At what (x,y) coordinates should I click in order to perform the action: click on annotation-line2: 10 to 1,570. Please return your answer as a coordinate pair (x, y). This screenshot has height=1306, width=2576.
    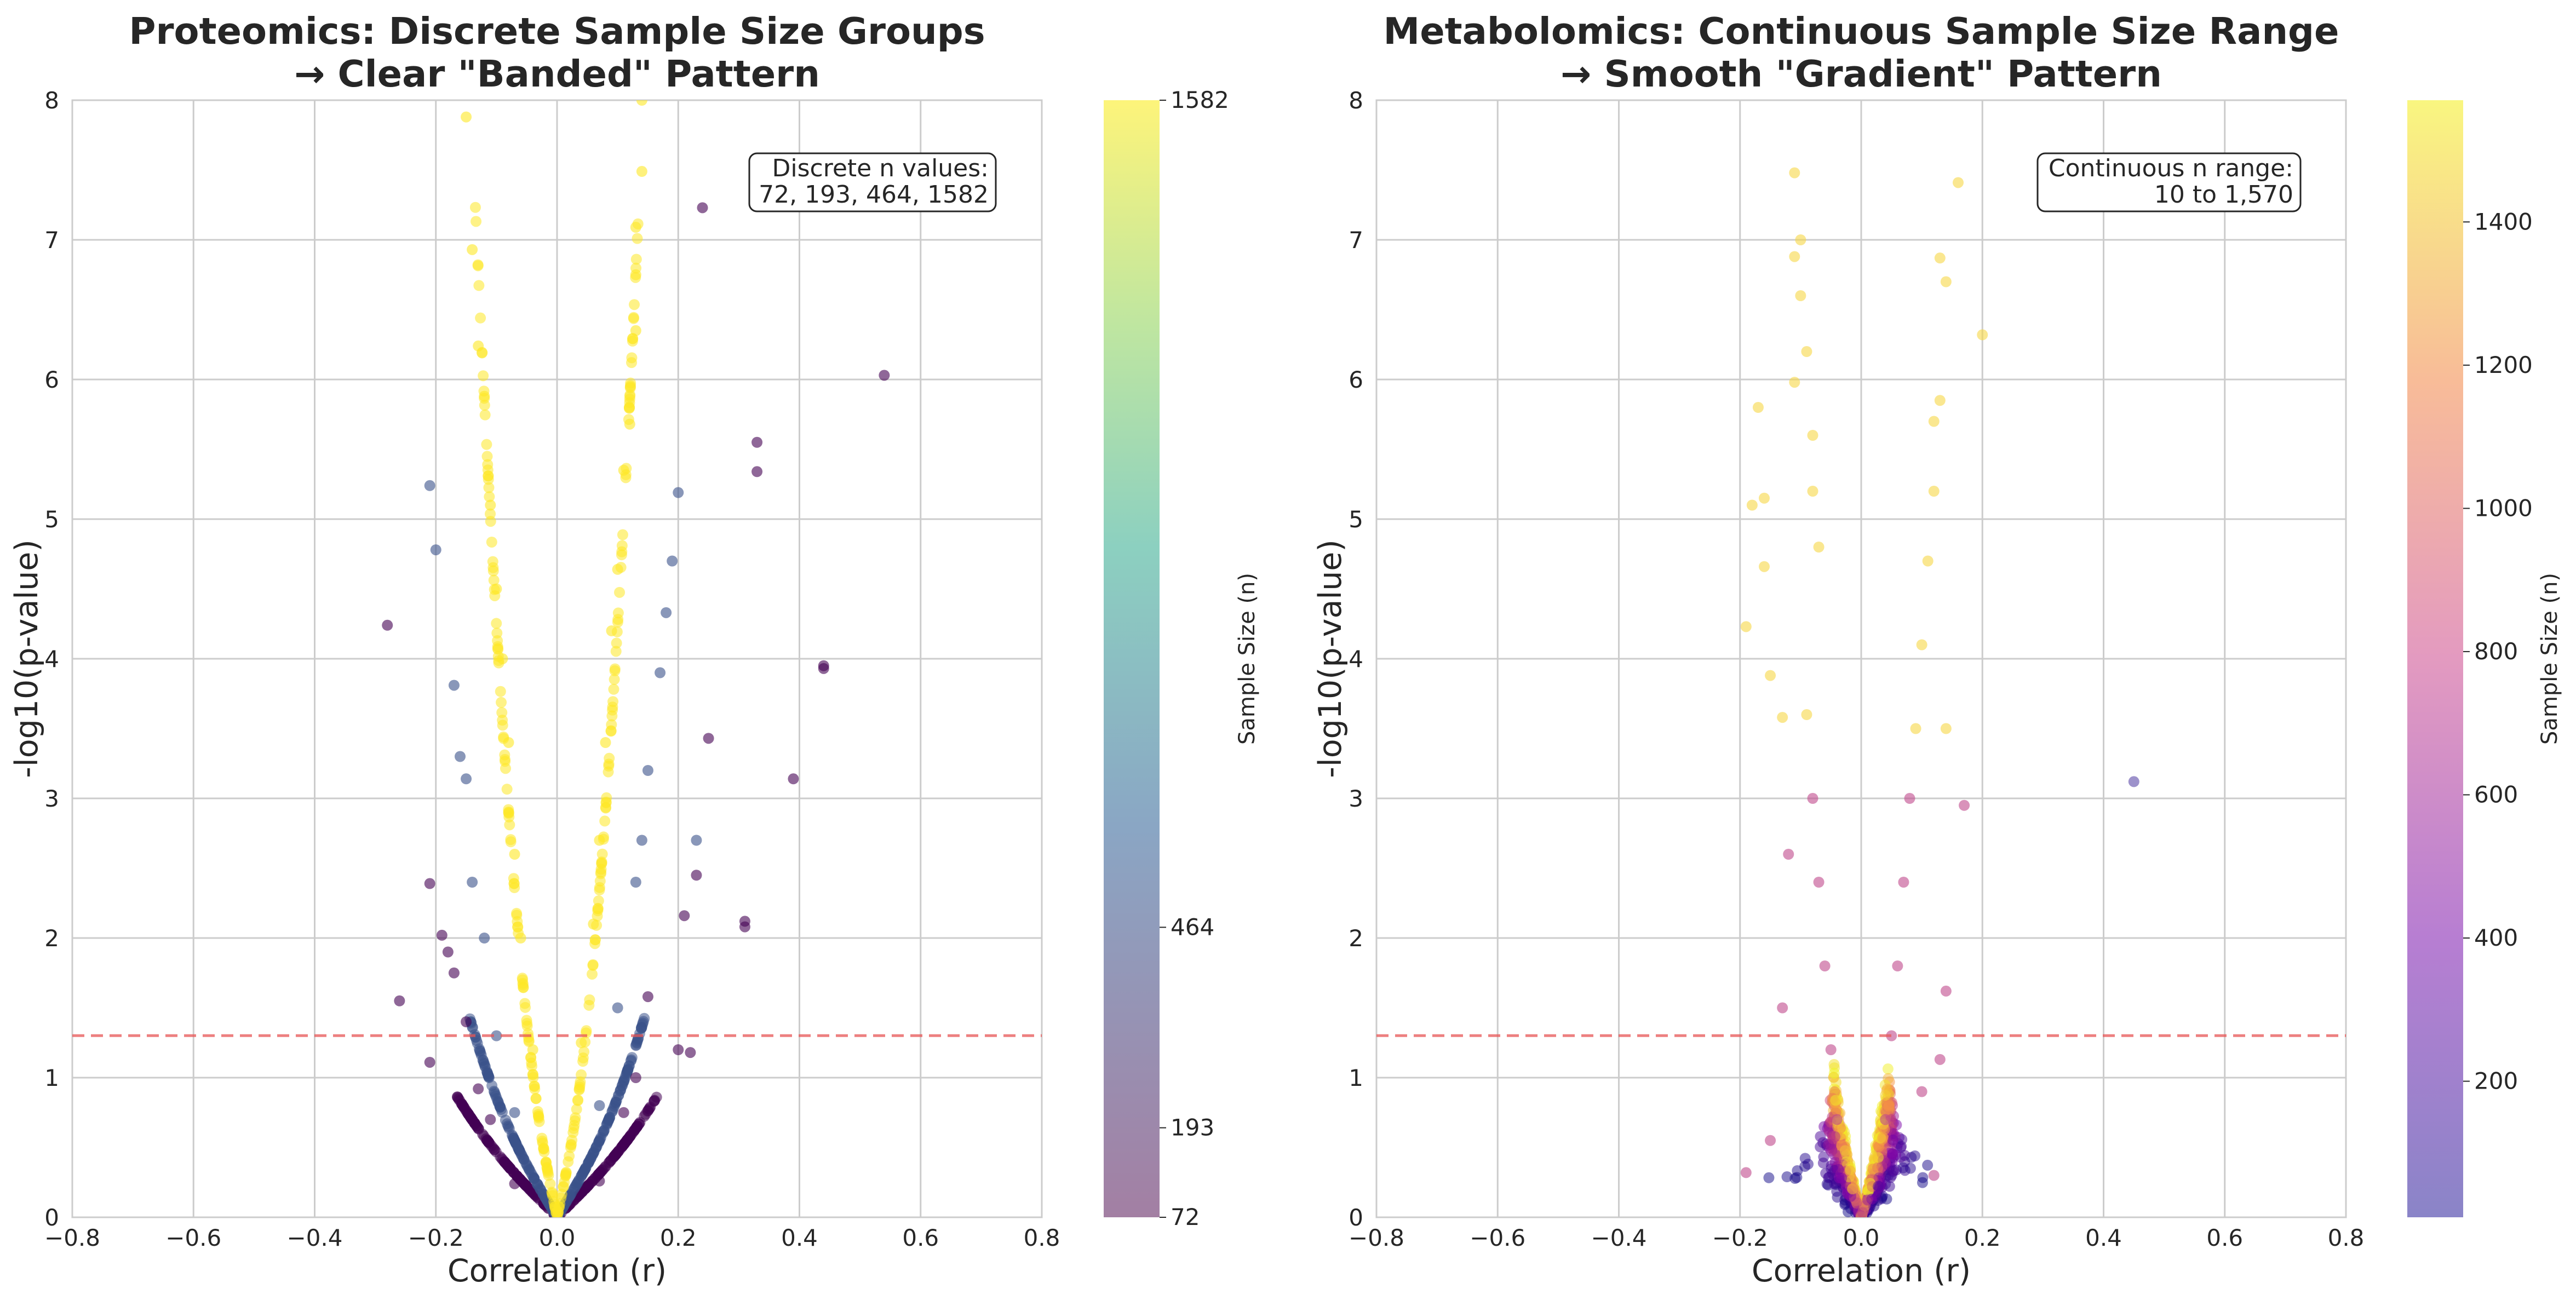
    Looking at the image, I should click on (2223, 195).